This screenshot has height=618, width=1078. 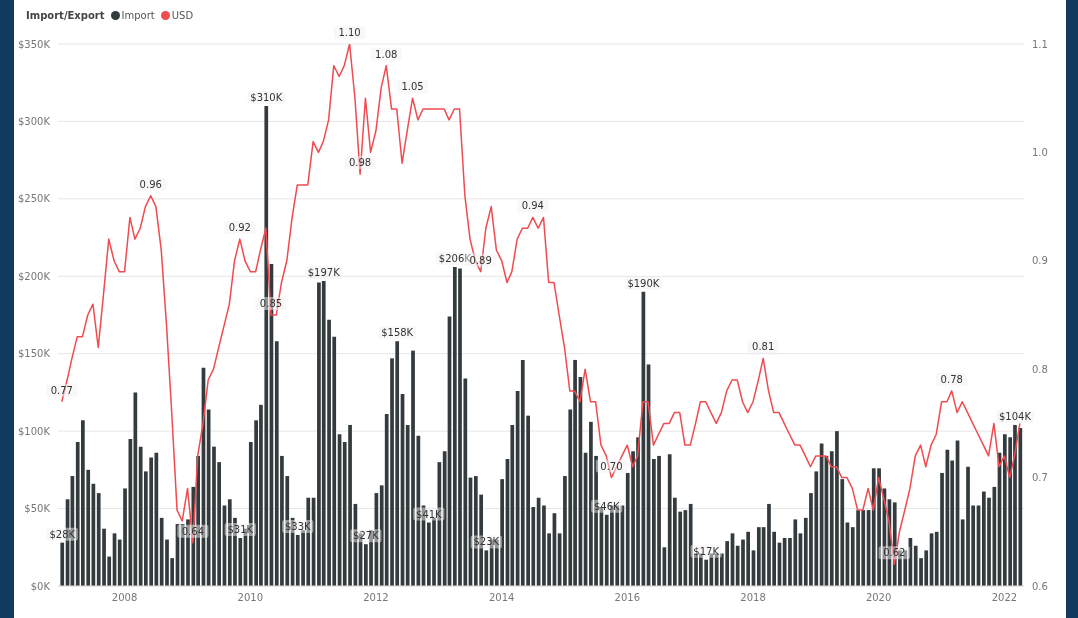 I want to click on legend-label: USD, so click(x=182, y=15).